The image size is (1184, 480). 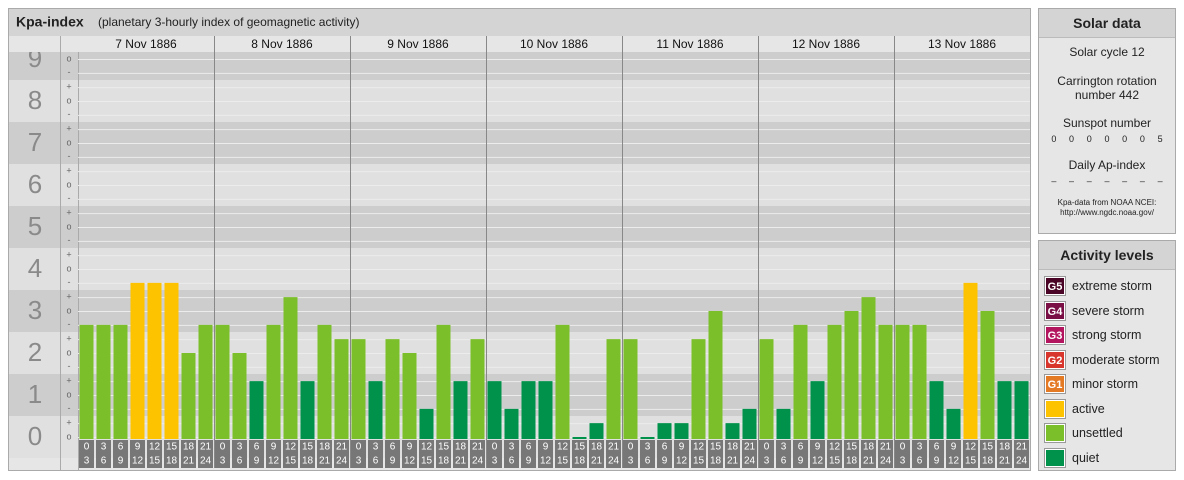 What do you see at coordinates (1107, 311) in the screenshot?
I see `legend-item: G4 severe storm` at bounding box center [1107, 311].